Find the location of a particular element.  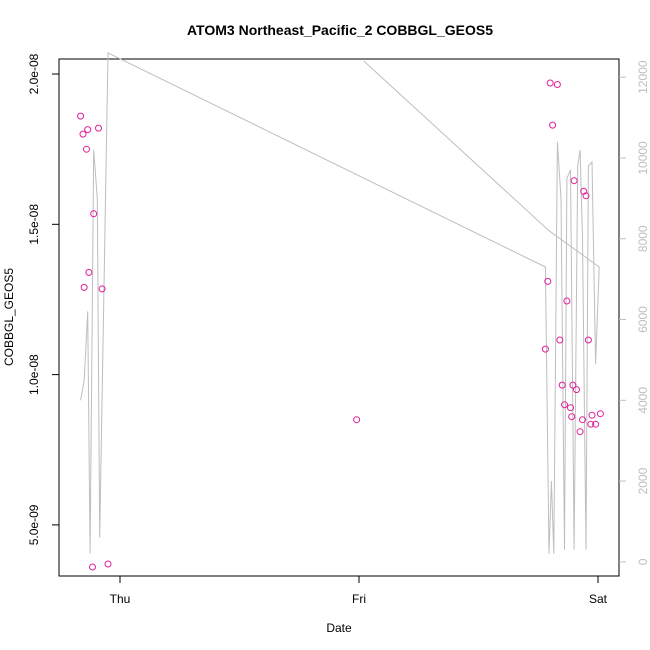

y-left-tick-label: 1.0e-08 is located at coordinates (34, 374).